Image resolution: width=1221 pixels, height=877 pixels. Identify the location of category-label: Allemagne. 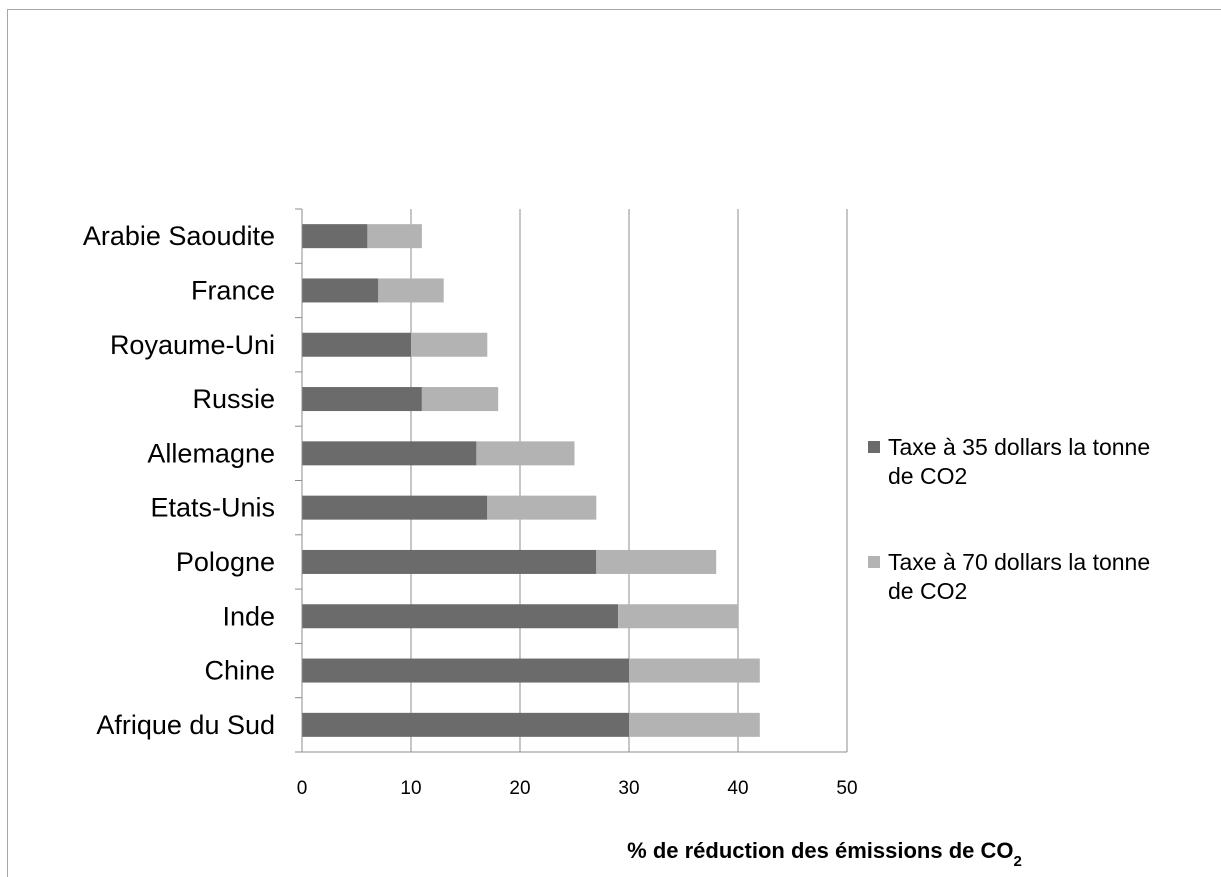
(211, 453).